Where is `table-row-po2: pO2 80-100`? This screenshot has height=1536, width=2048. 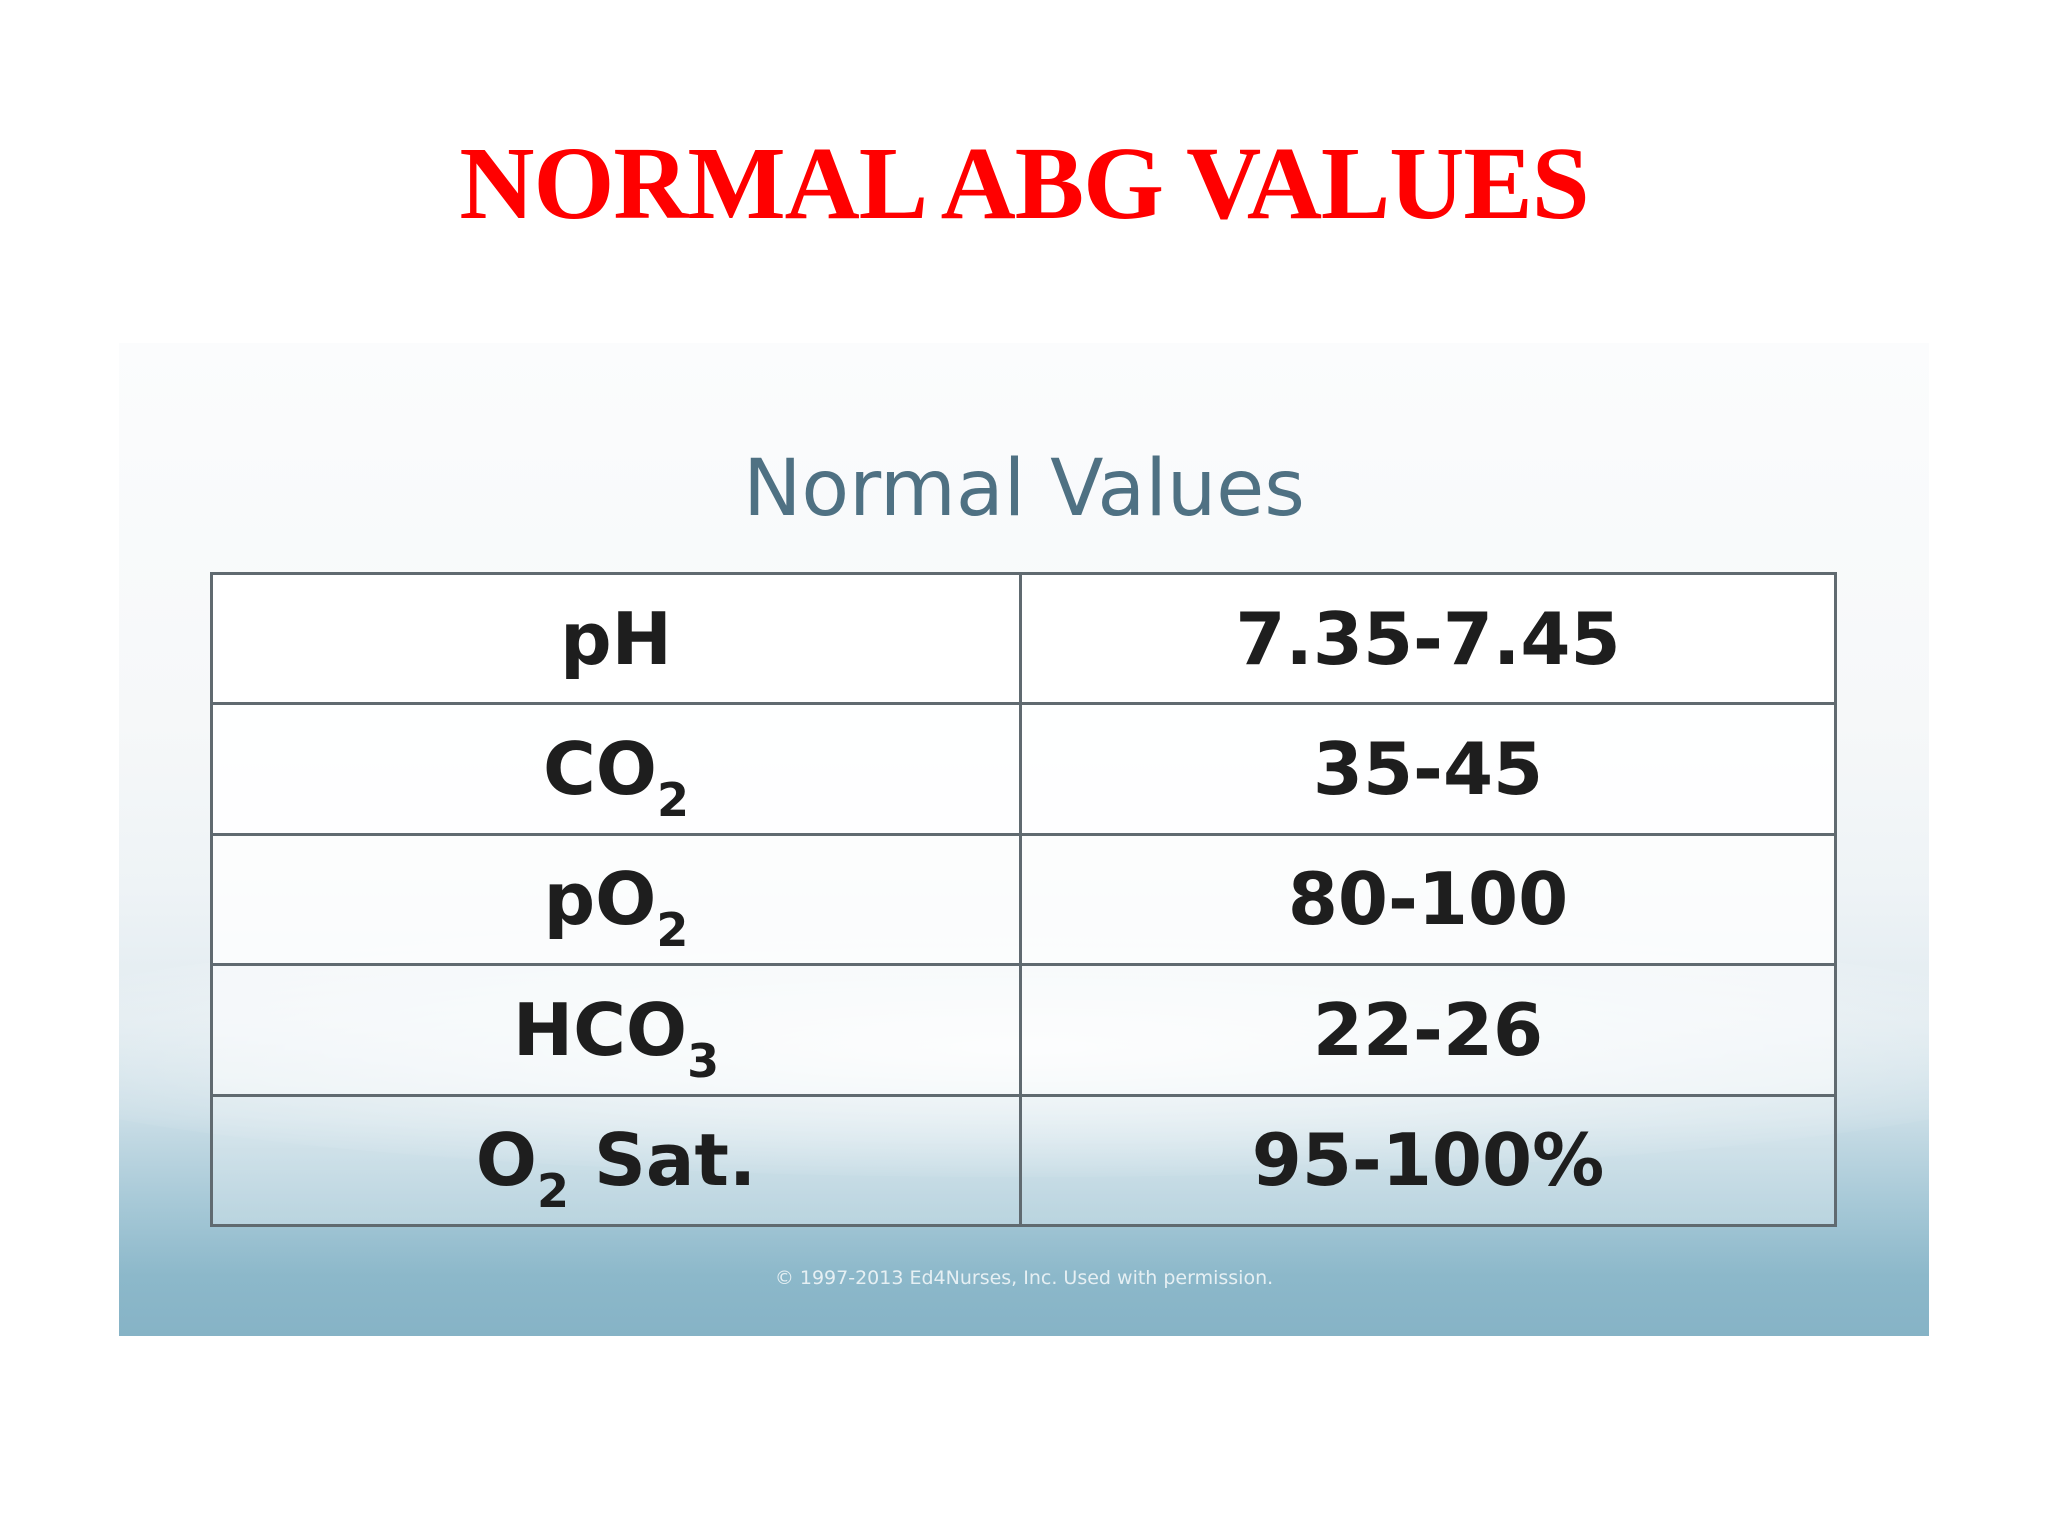 table-row-po2: pO2 80-100 is located at coordinates (1023, 899).